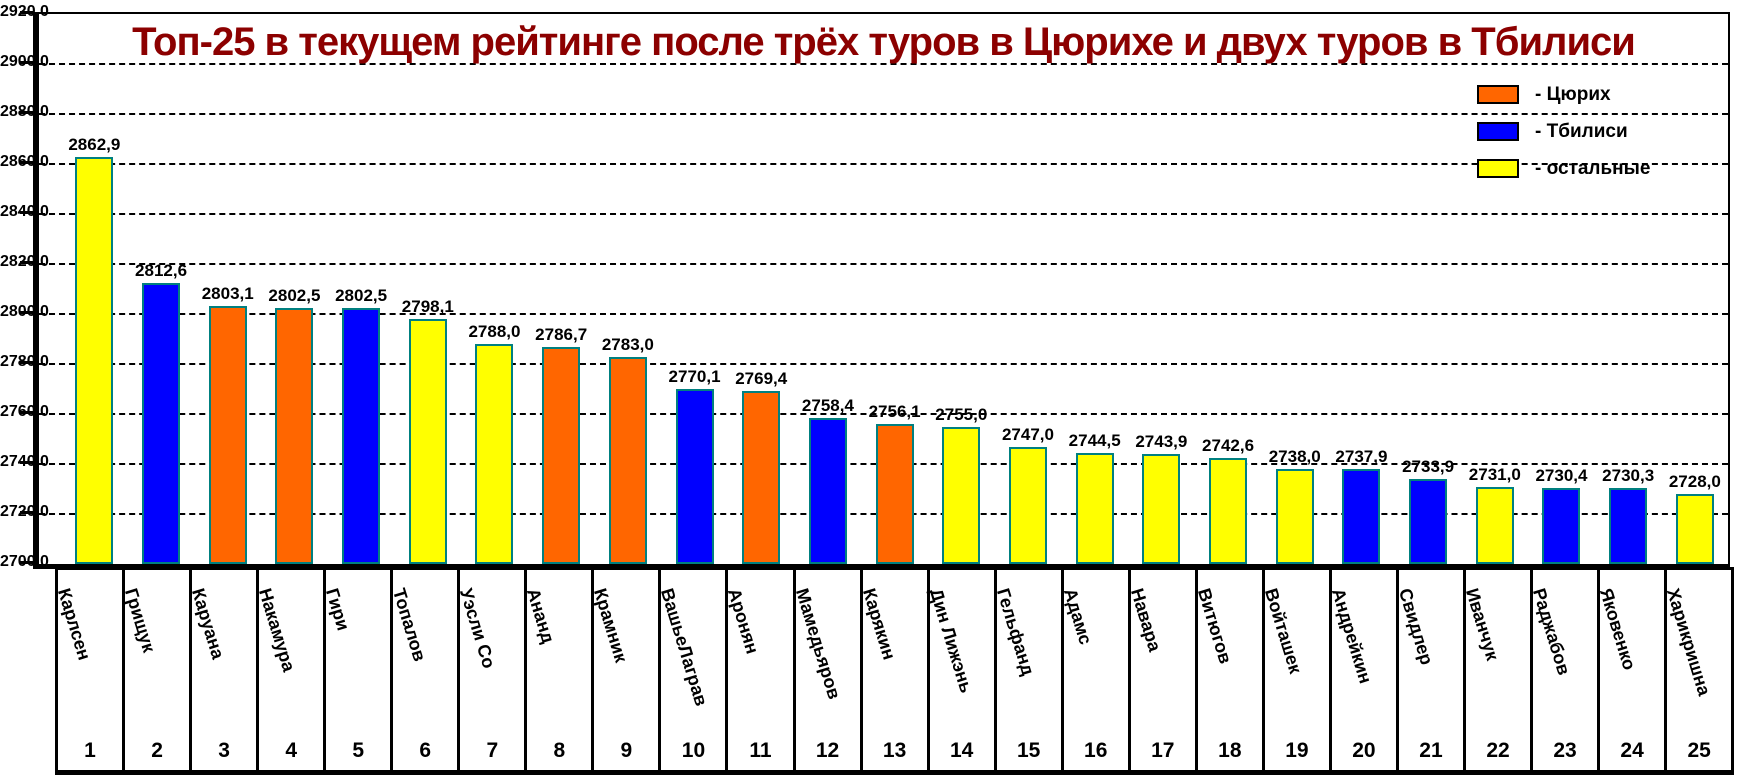 The width and height of the screenshot is (1738, 782). I want to click on bar-value-label: 2758,4, so click(827, 405).